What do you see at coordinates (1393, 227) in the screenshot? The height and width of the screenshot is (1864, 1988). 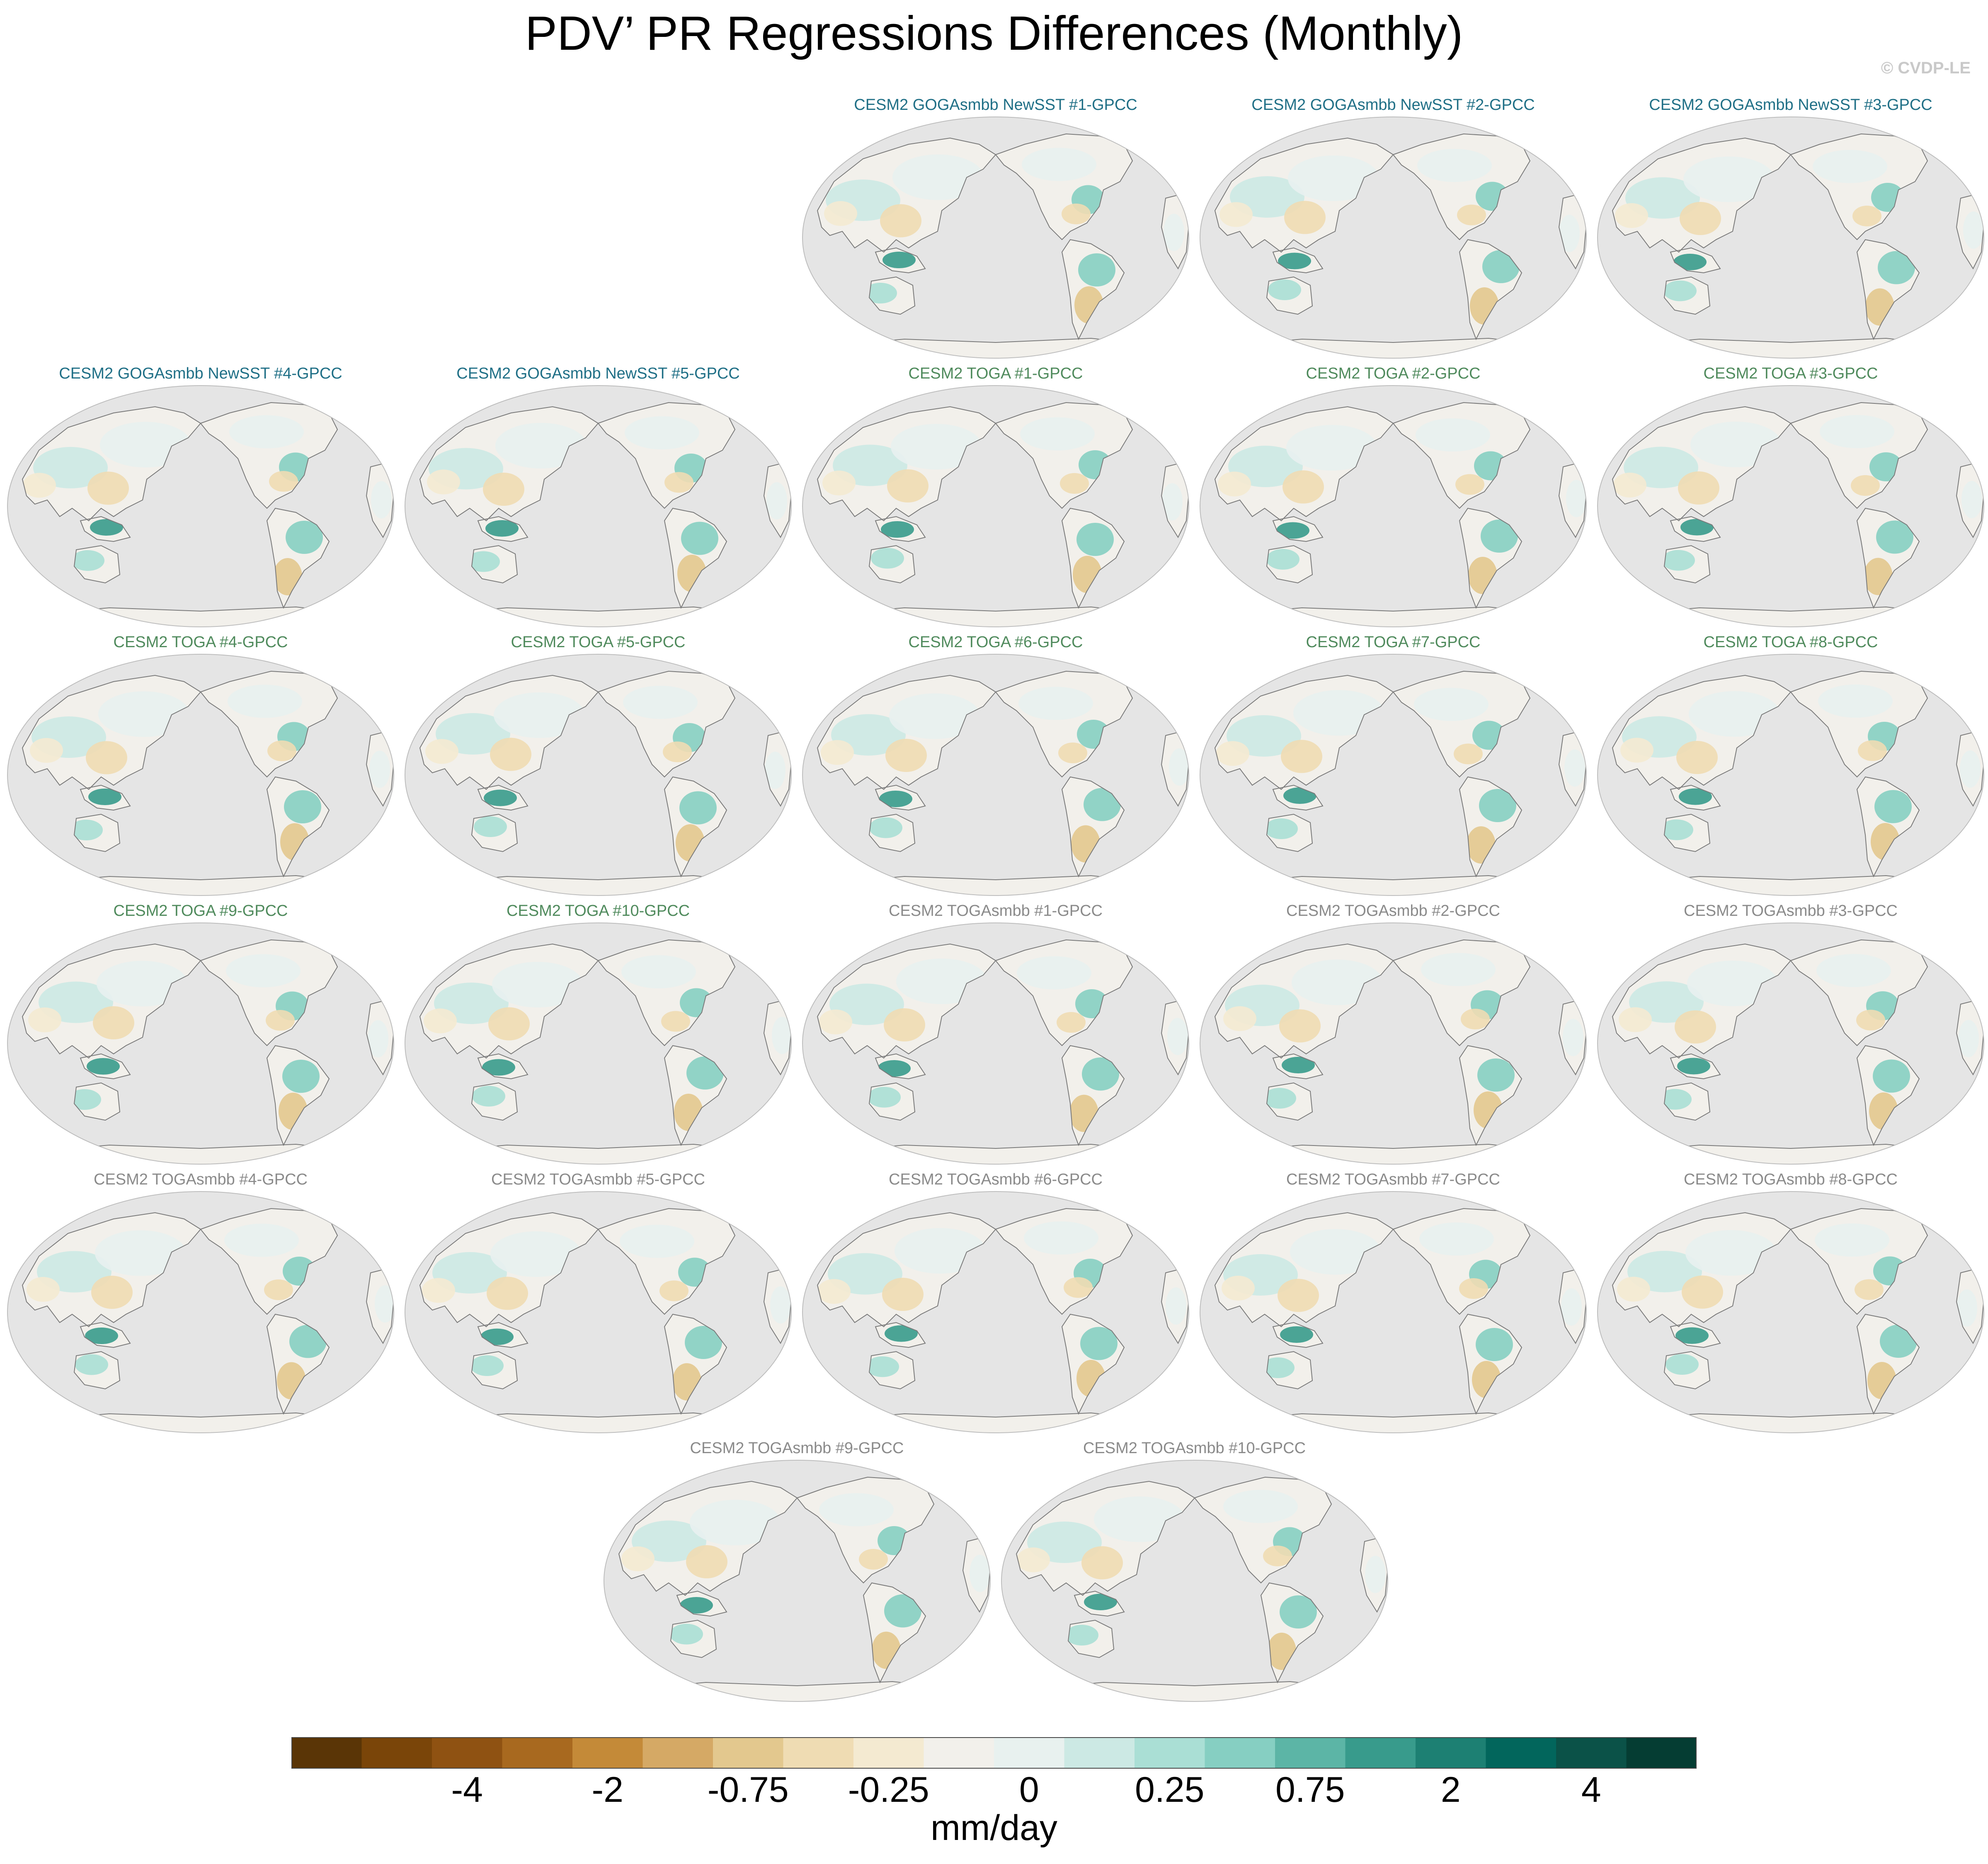 I see `map-panel: CESM2 GOGAsmbb NewSST #2-GPCC` at bounding box center [1393, 227].